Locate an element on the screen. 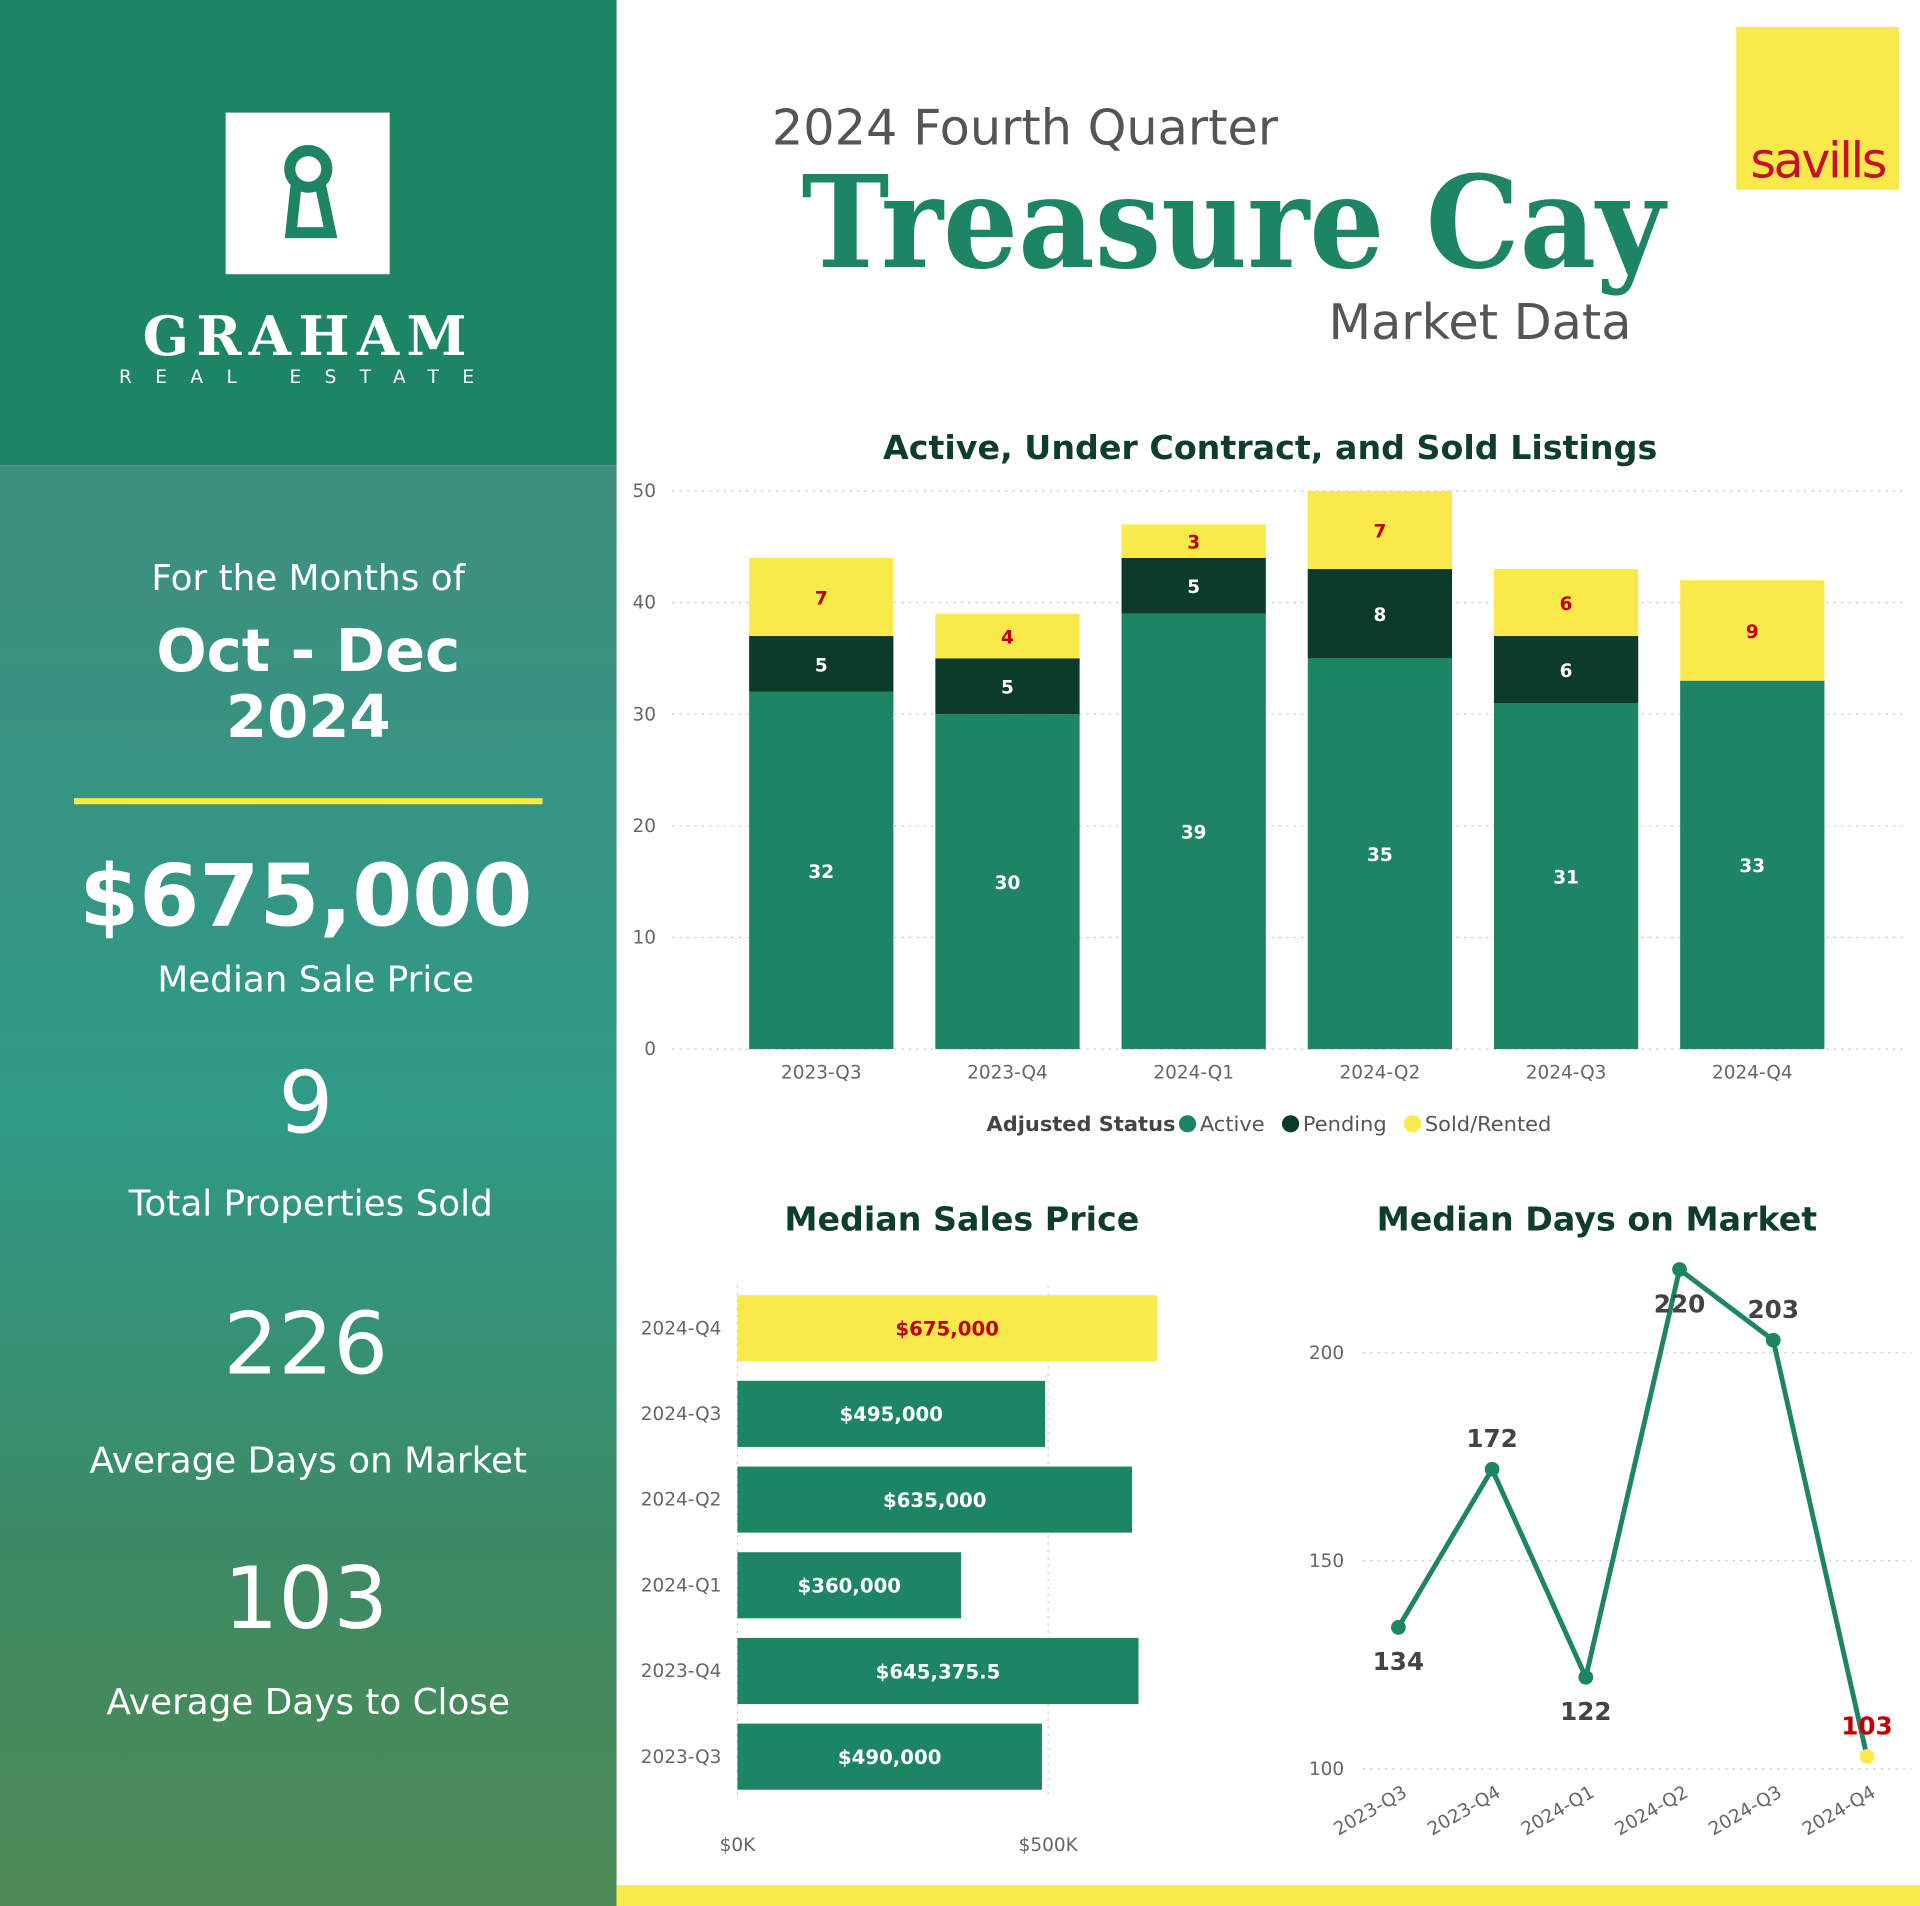 The width and height of the screenshot is (1920, 1906). bar-label: 8 is located at coordinates (1379, 615).